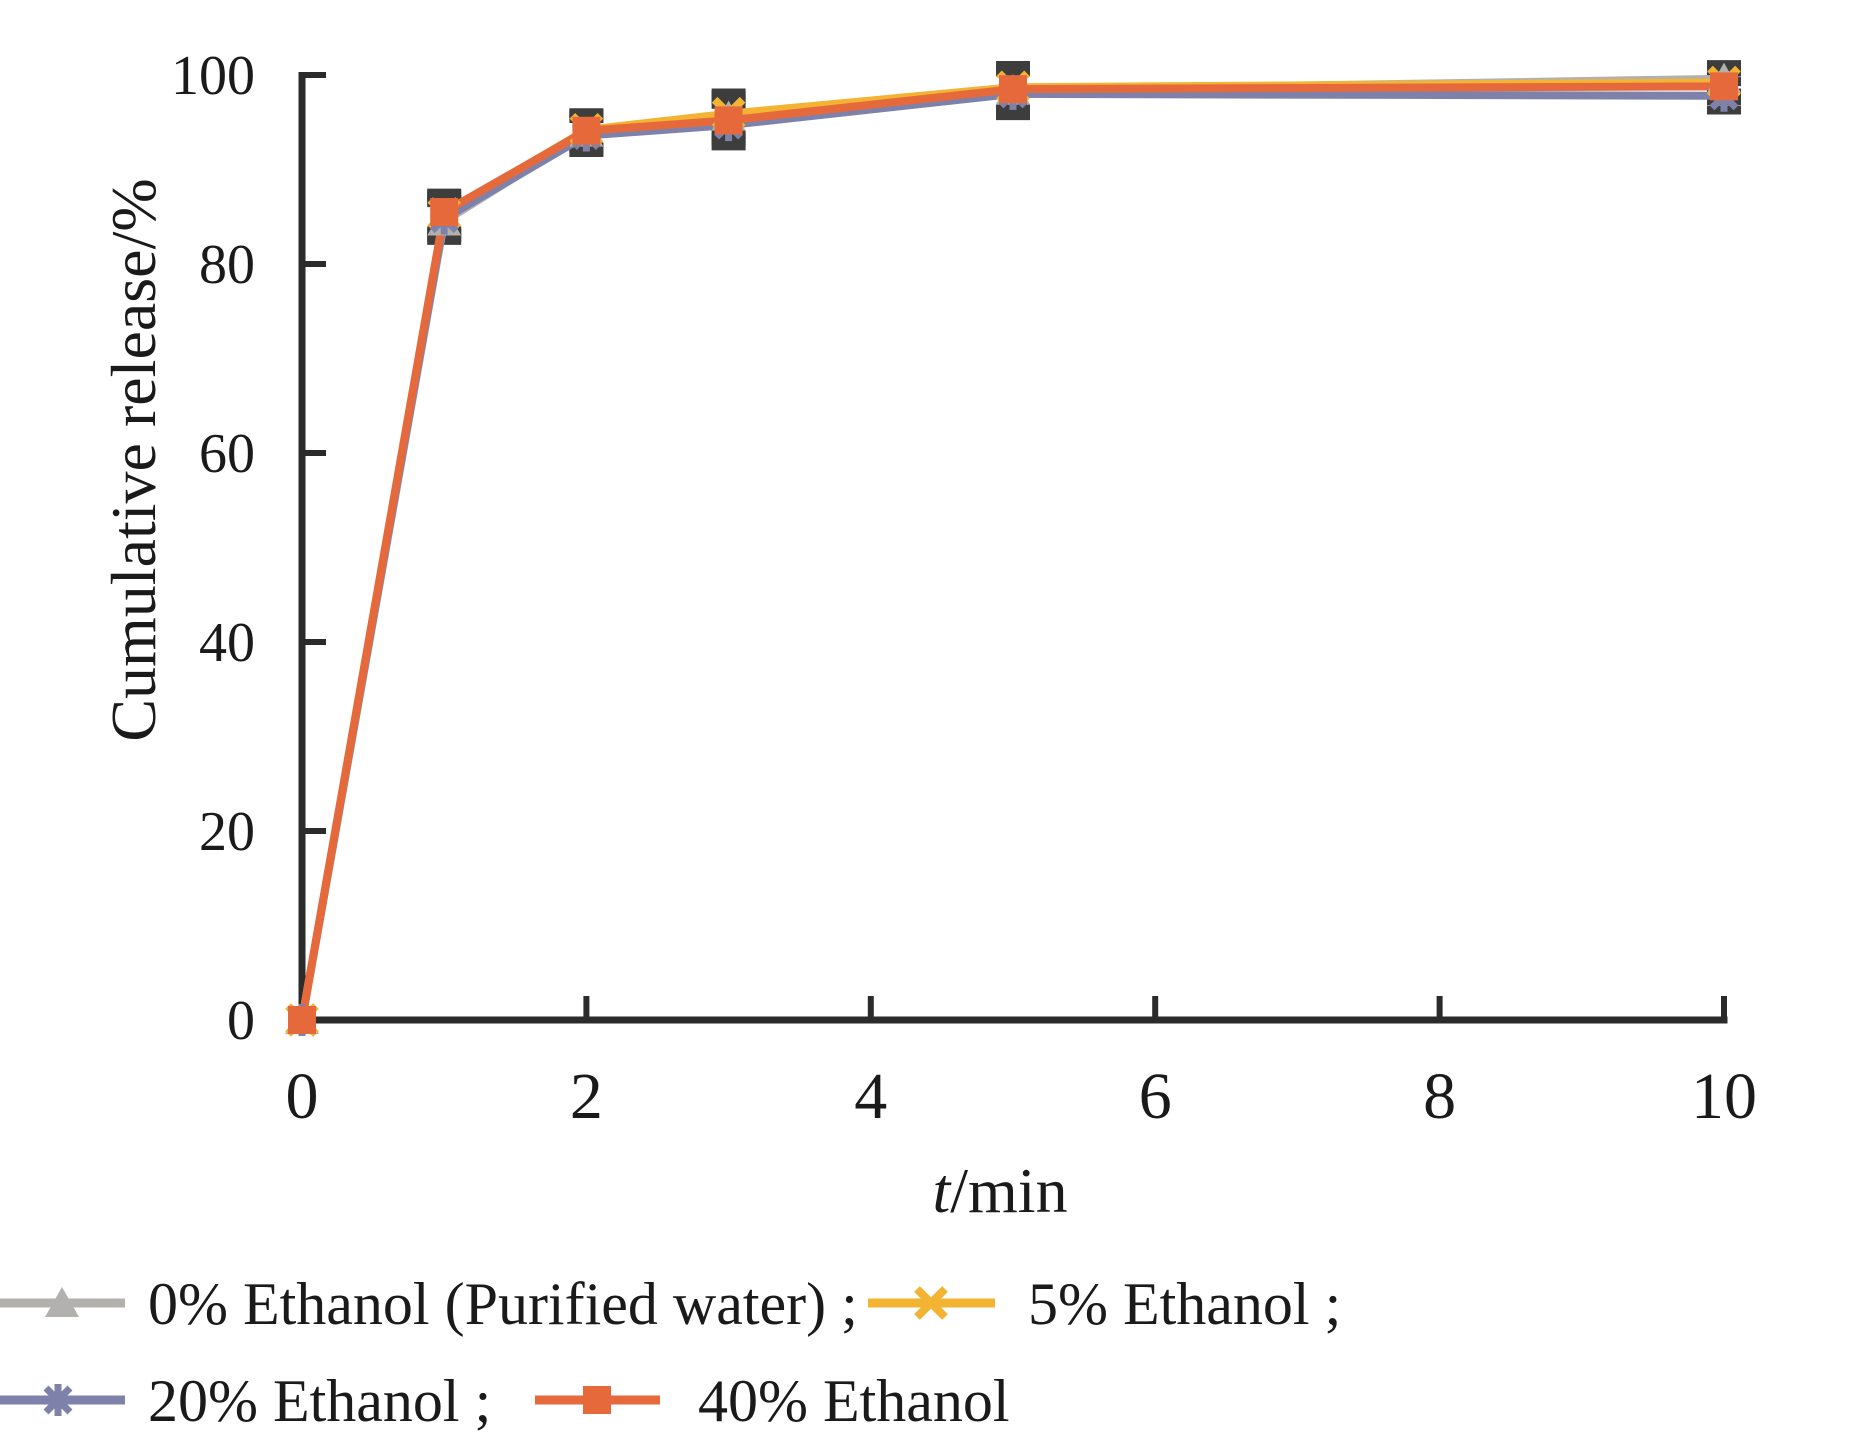  What do you see at coordinates (62, 1302) in the screenshot?
I see `triangle-marker` at bounding box center [62, 1302].